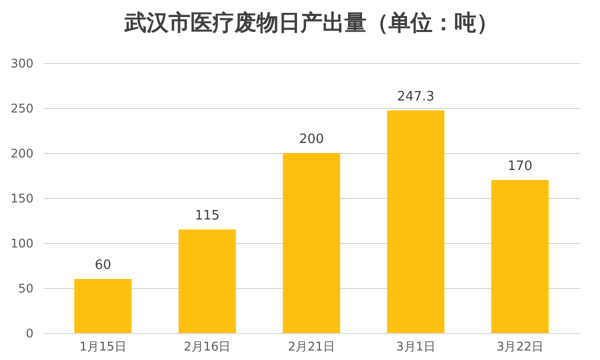 The image size is (600, 360). What do you see at coordinates (207, 347) in the screenshot?
I see `x-tick-label: 2月16日` at bounding box center [207, 347].